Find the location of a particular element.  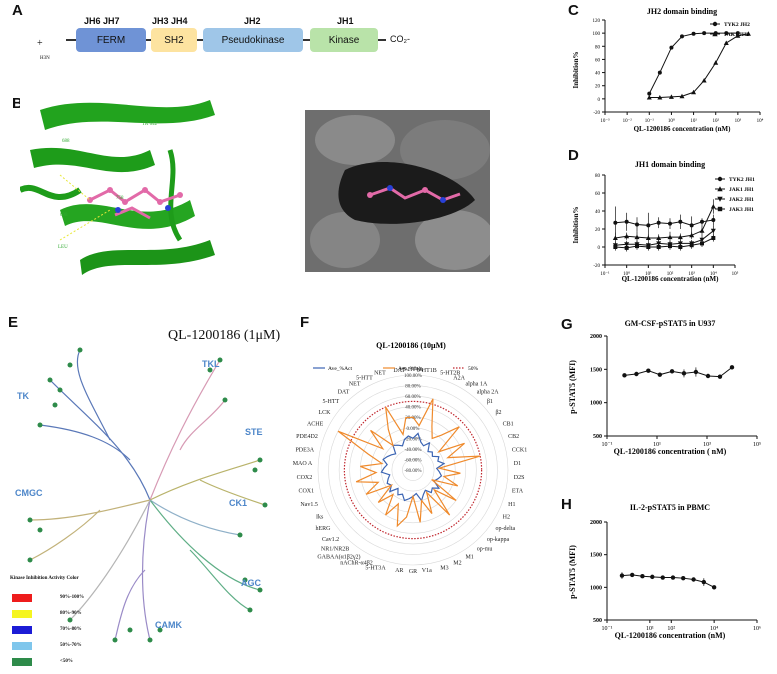

residue-label: LEU is located at coordinates (63, 247).